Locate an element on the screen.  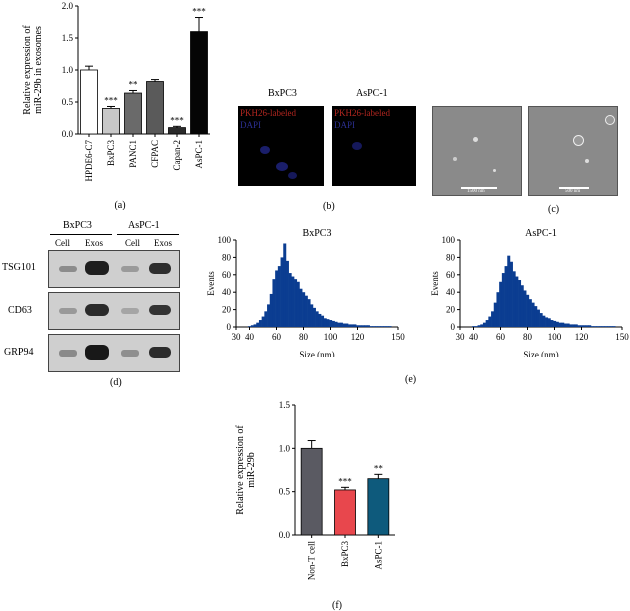
blot-row-grp94 is located at coordinates (114, 353).